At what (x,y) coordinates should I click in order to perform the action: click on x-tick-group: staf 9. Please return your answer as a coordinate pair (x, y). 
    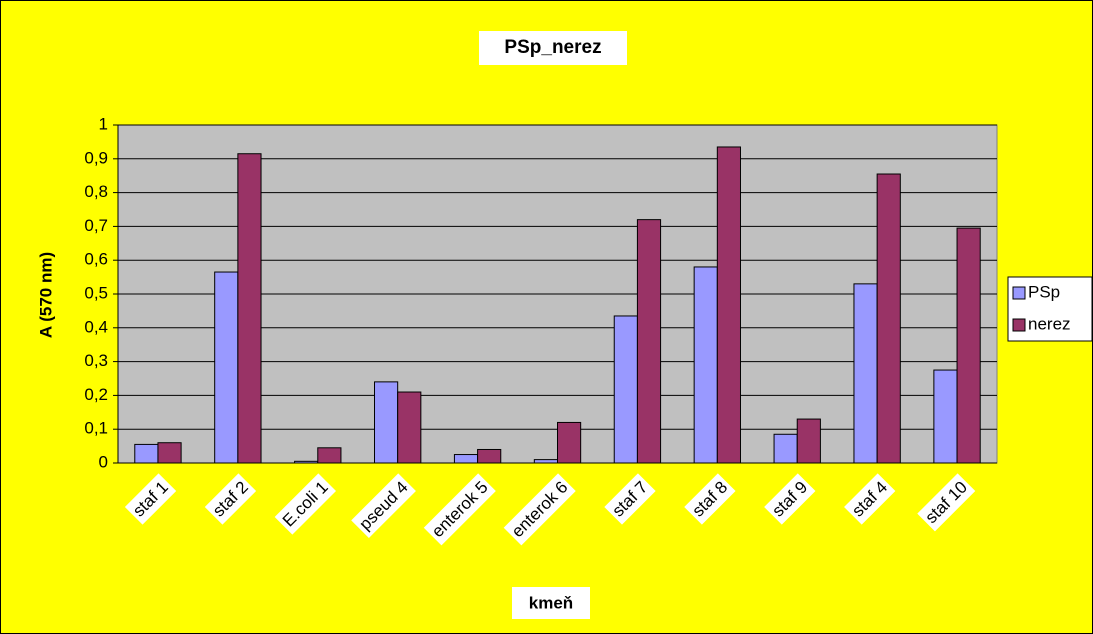
    Looking at the image, I should click on (790, 499).